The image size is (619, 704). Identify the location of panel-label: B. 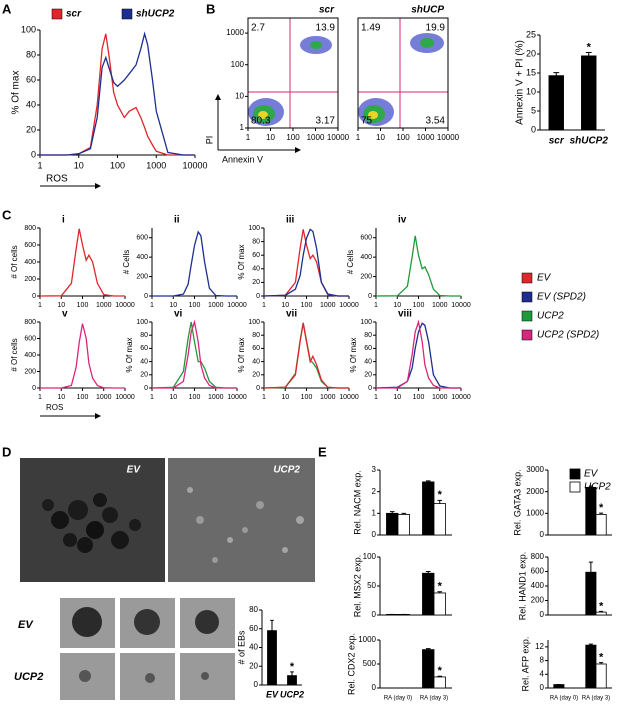
(210, 8).